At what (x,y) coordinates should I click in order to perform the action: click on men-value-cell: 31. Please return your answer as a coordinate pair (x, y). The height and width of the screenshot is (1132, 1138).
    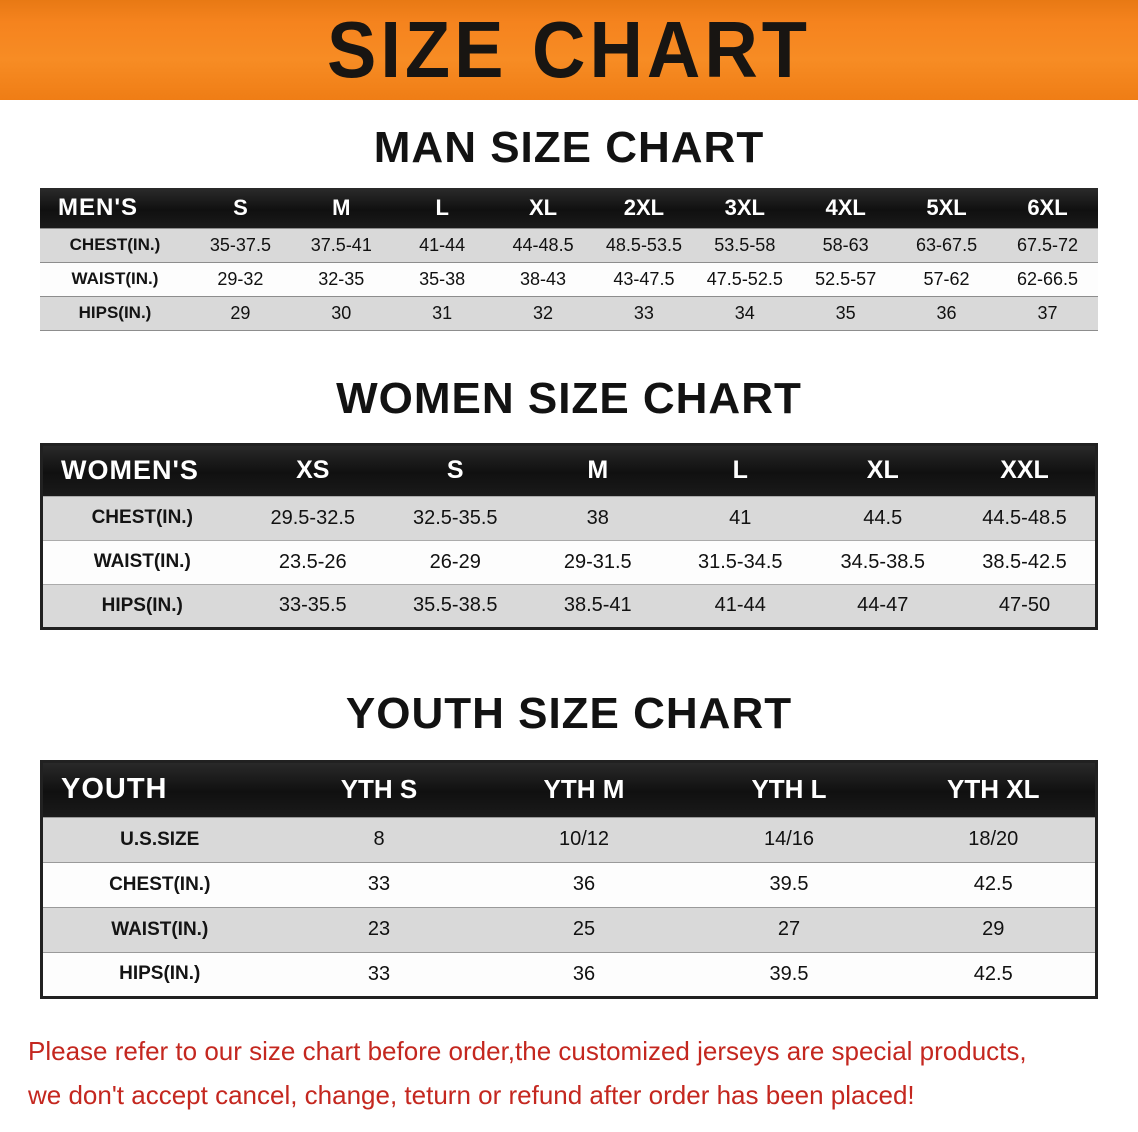
    Looking at the image, I should click on (442, 312).